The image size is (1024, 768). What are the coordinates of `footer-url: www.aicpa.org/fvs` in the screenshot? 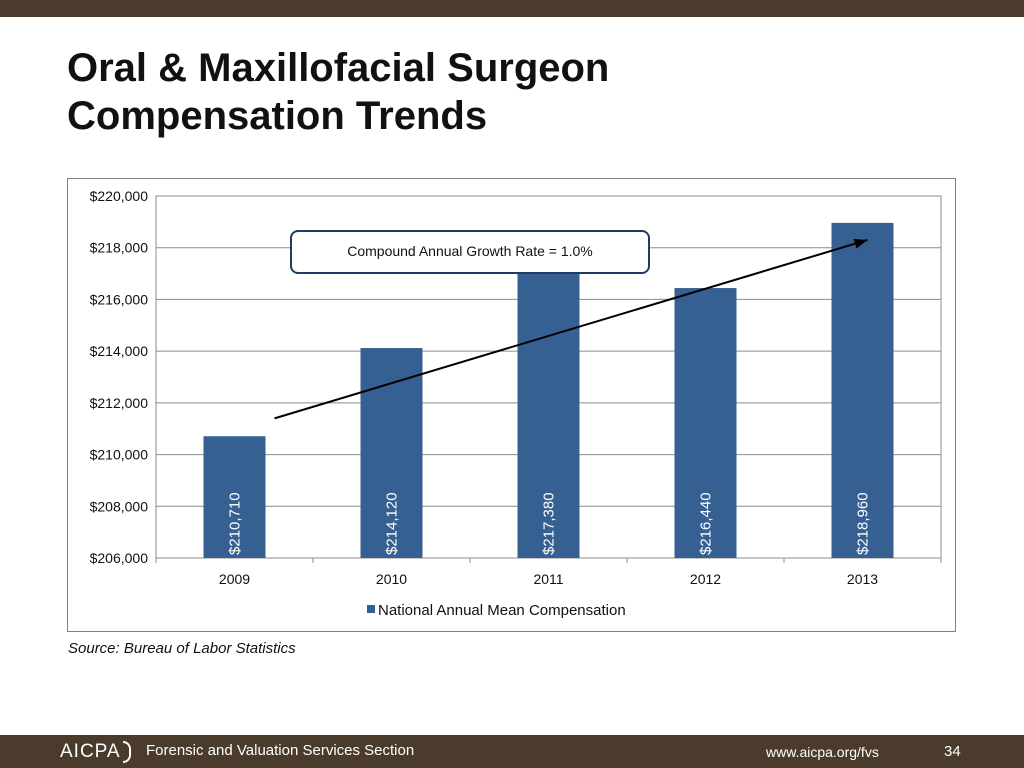 It's located at (822, 752).